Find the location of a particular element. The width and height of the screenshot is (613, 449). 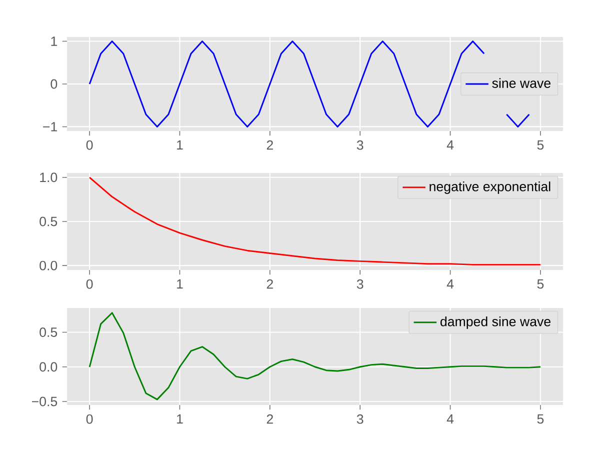

legend-label: damped sine wave is located at coordinates (495, 322).